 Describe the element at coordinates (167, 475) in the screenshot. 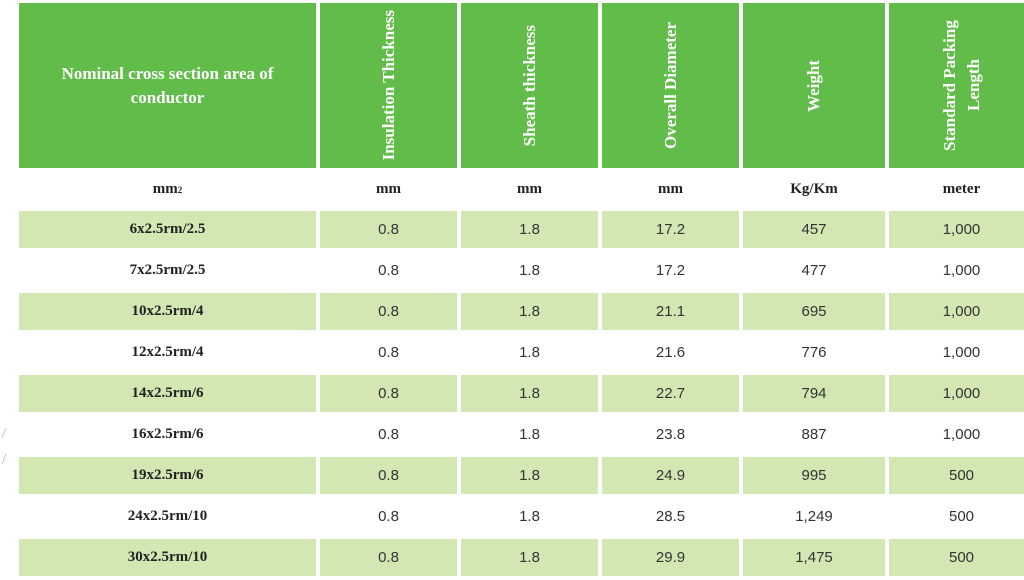

I see `cell-cross-section: 19x2.5rm/6` at that location.